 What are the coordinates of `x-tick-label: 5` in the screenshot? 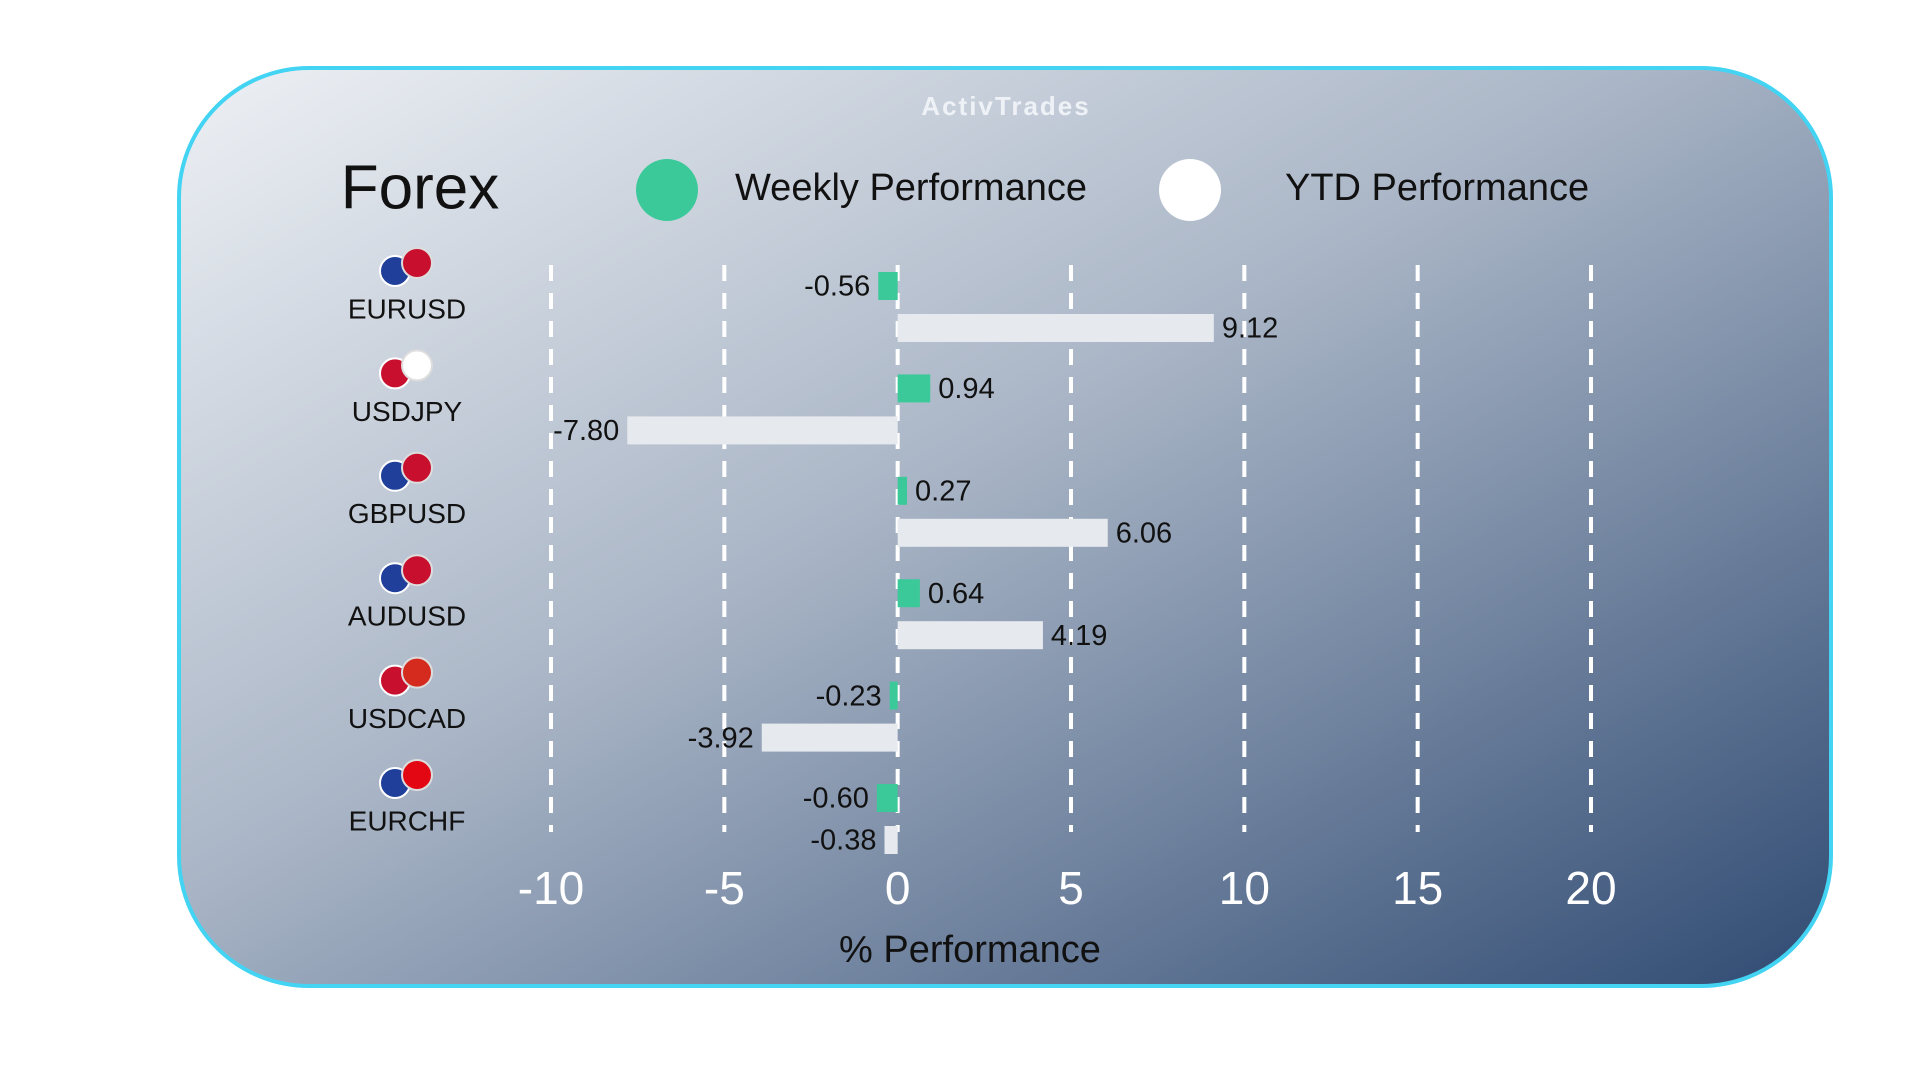 It's located at (1071, 888).